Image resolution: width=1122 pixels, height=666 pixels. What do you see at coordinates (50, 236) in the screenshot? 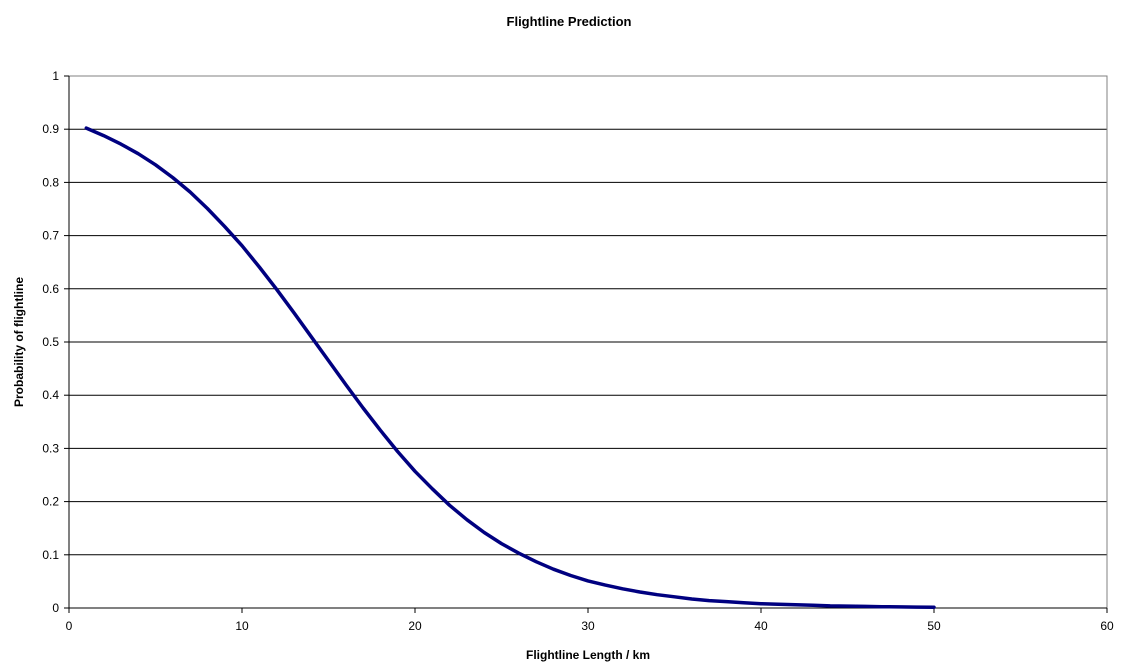
I see `y-tick-label-7: 0.7` at bounding box center [50, 236].